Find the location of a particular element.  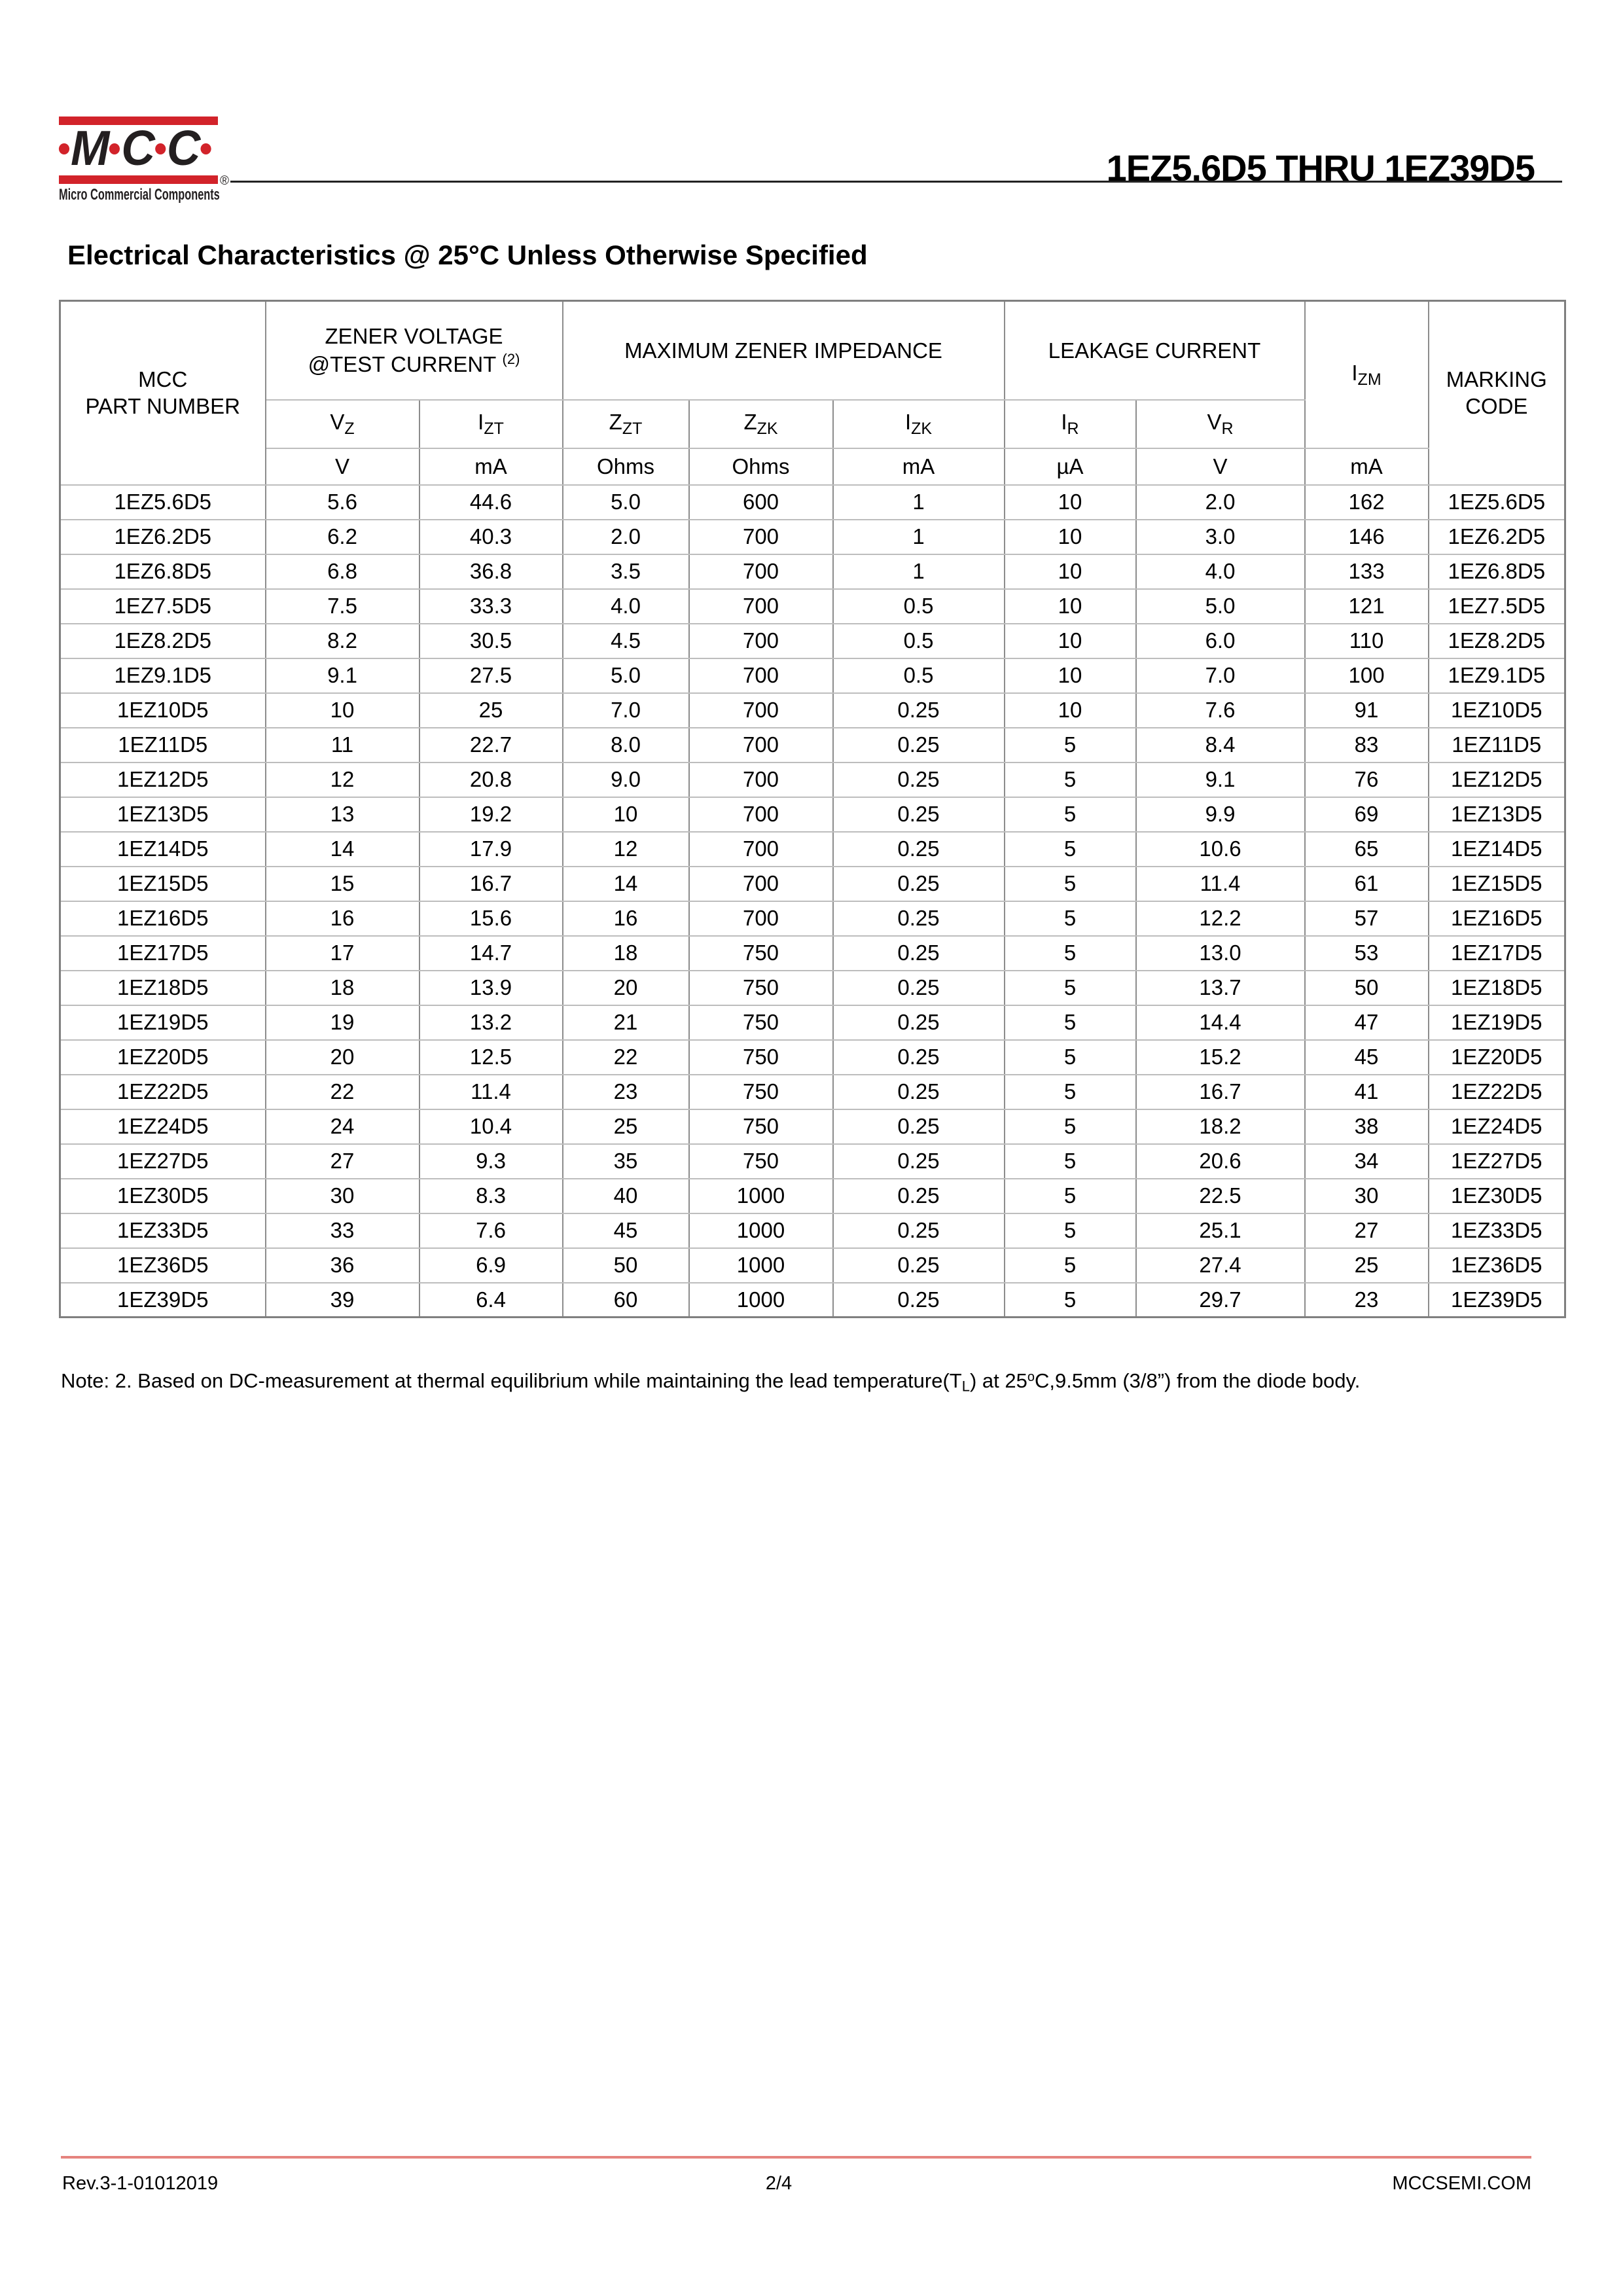

cell-zzt: 2.0 is located at coordinates (626, 536).